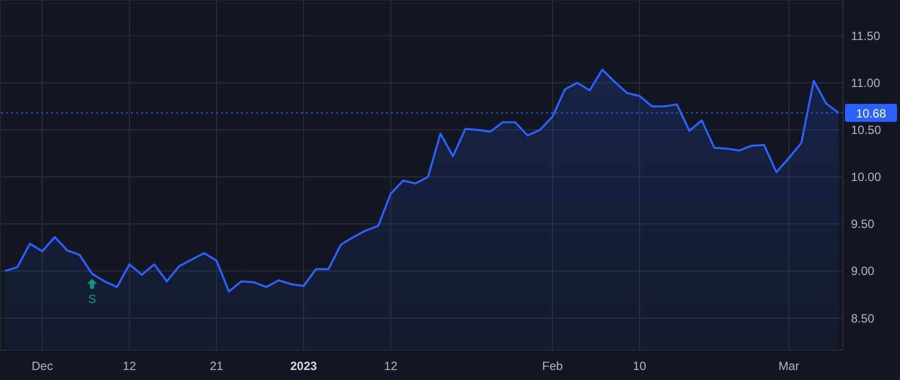 This screenshot has height=380, width=900. I want to click on y-tick-label: 11.00, so click(865, 83).